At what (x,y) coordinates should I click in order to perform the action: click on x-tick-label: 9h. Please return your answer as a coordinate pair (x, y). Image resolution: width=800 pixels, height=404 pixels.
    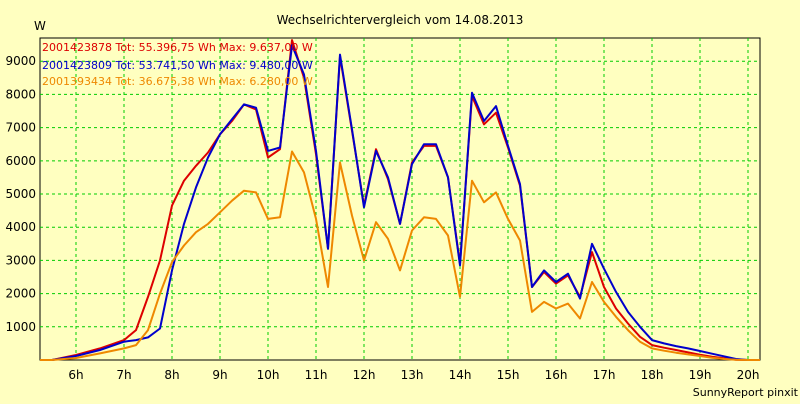
    Looking at the image, I should click on (219, 375).